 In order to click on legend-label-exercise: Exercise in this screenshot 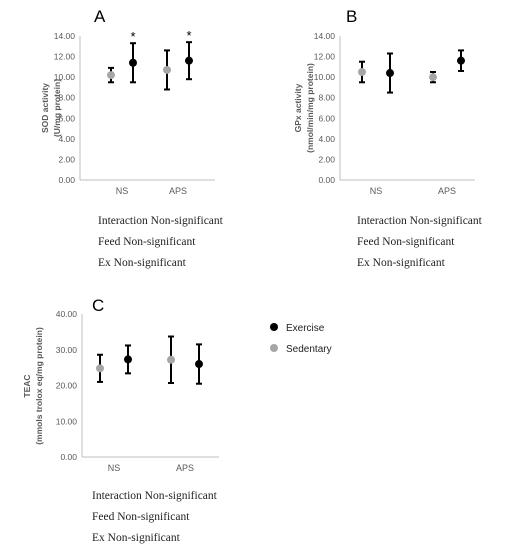, I will do `click(305, 328)`.